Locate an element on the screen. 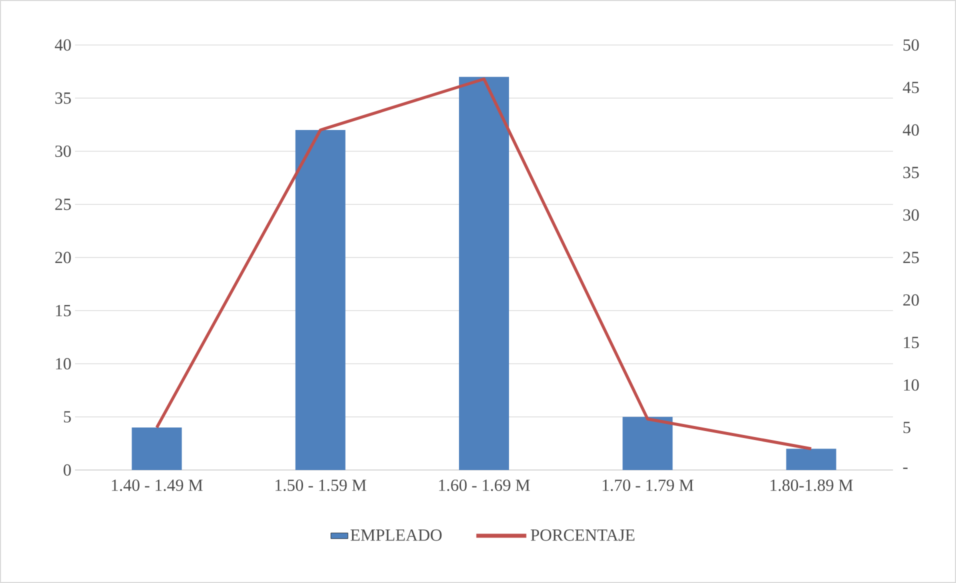  legend-label: PORCENTAJE is located at coordinates (582, 535).